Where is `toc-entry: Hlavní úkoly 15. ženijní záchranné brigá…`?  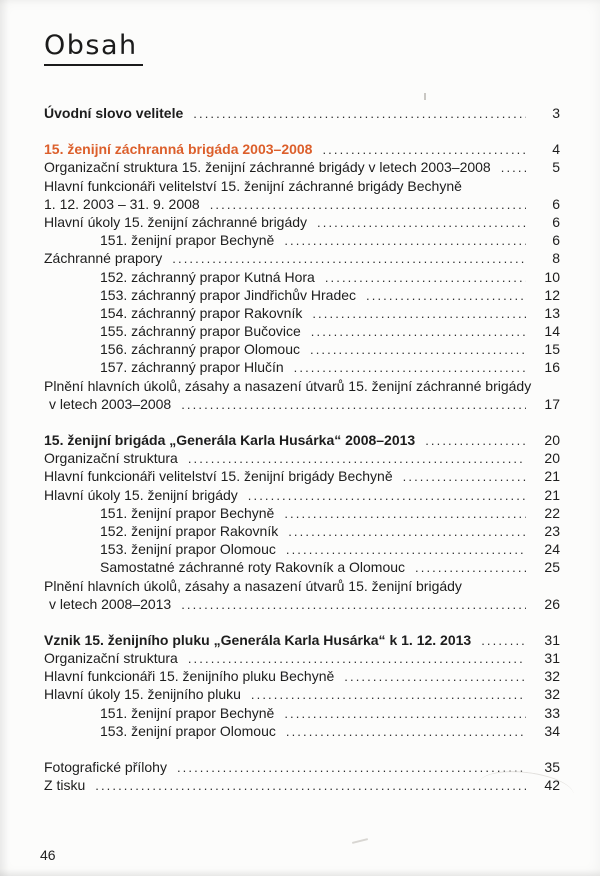
toc-entry: Hlavní úkoly 15. ženijní záchranné brigá… is located at coordinates (302, 222).